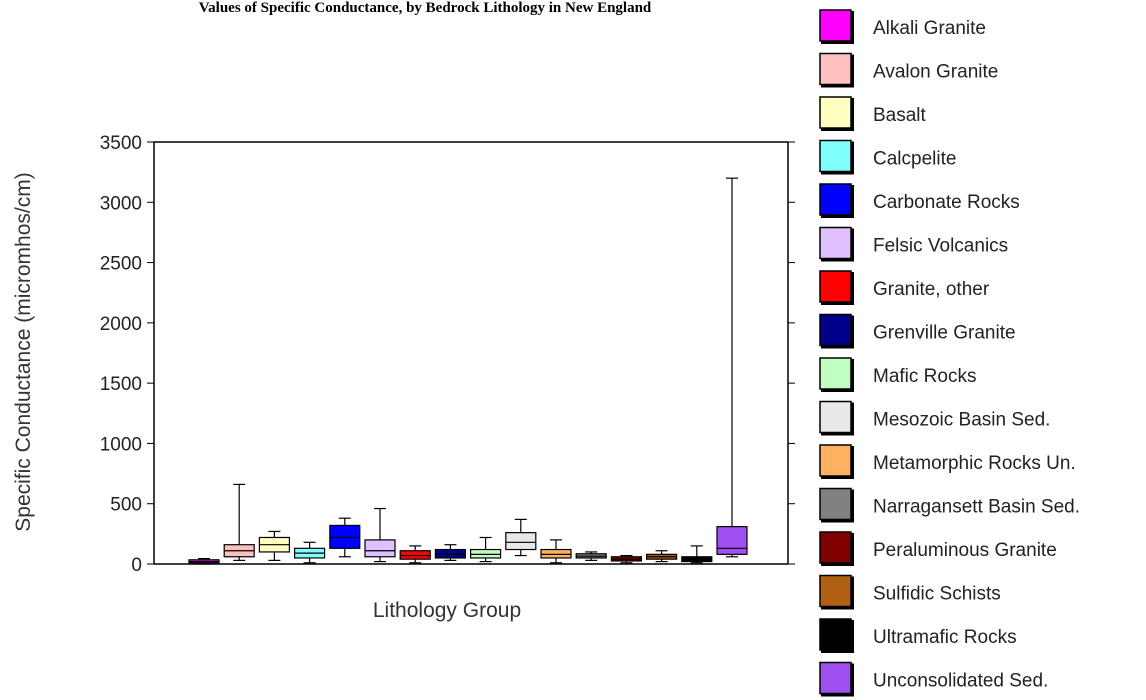 The image size is (1146, 700). Describe the element at coordinates (121, 444) in the screenshot. I see `y-tick-label: 1000` at that location.